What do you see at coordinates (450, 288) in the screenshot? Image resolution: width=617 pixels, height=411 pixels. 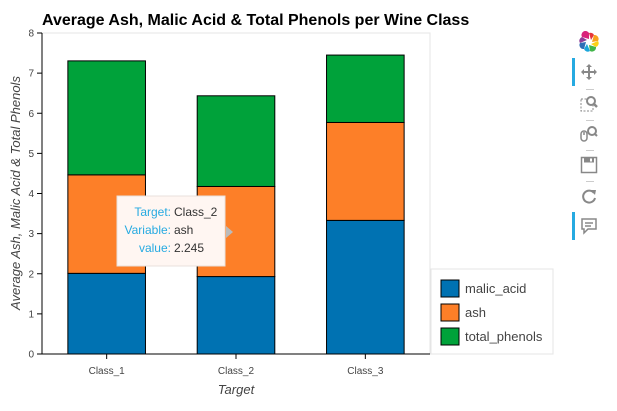 I see `legend-swatch-malic_acid` at bounding box center [450, 288].